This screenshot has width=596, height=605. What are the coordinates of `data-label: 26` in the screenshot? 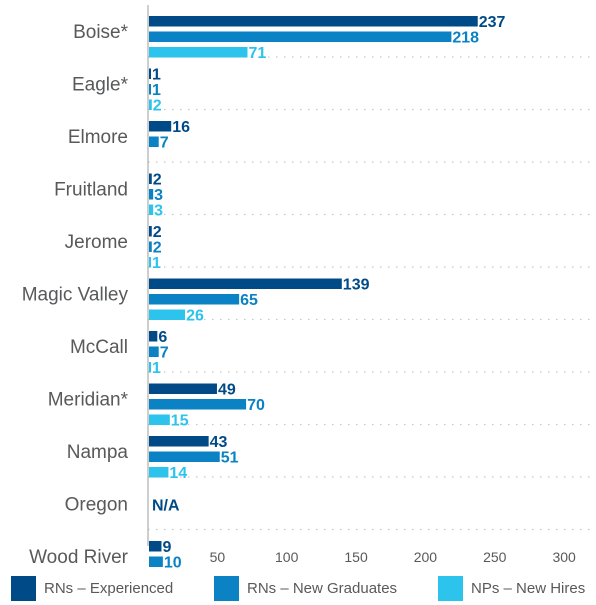 It's located at (195, 315).